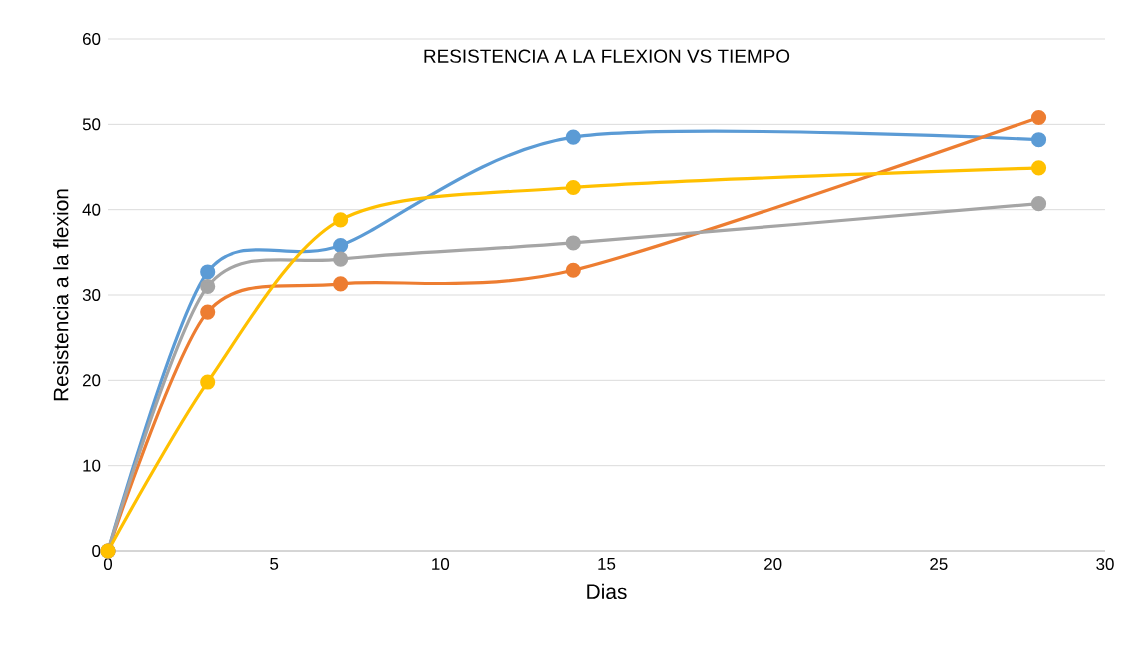 The height and width of the screenshot is (647, 1133). What do you see at coordinates (92, 39) in the screenshot?
I see `y-tick-label: 60` at bounding box center [92, 39].